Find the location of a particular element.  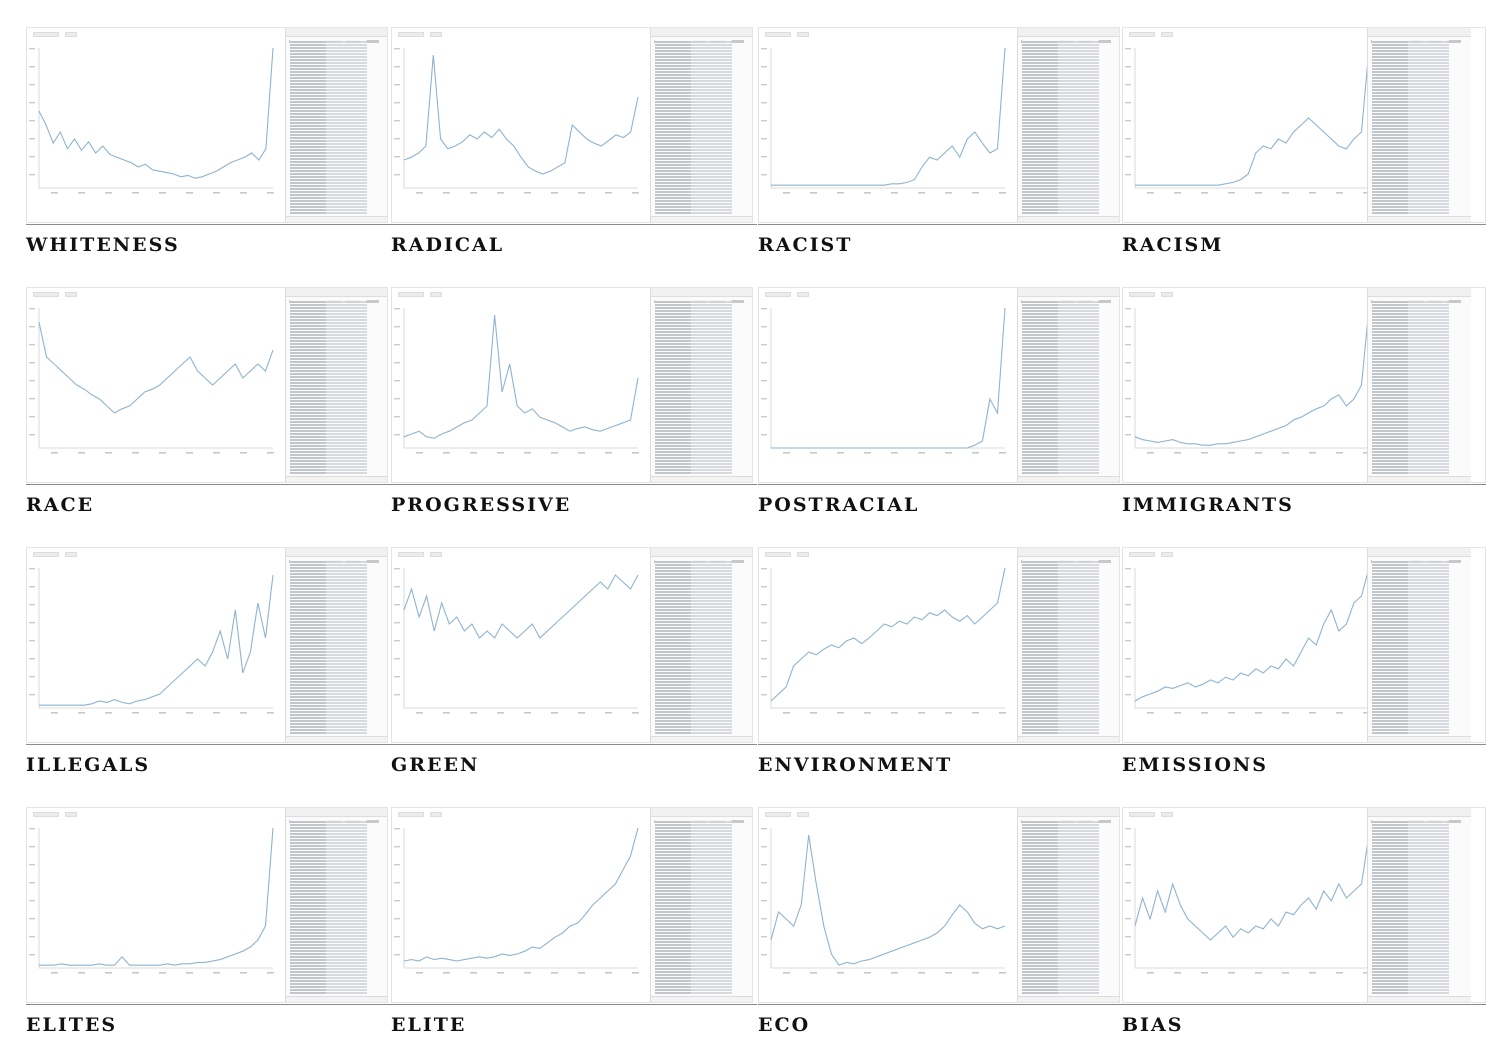

request-list-column is located at coordinates (673, 907).